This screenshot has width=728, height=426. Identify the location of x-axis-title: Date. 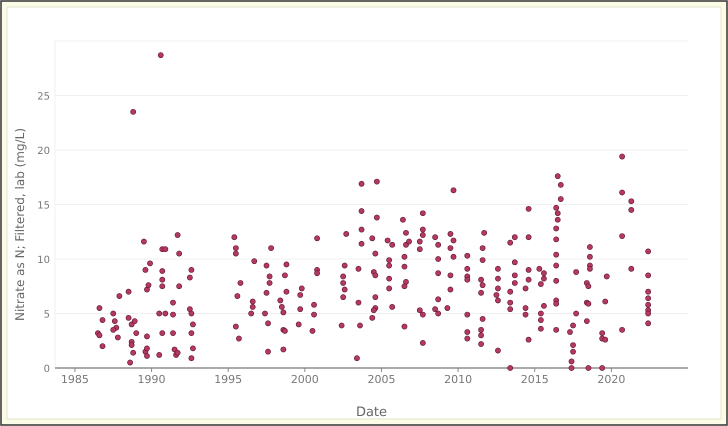
(372, 412).